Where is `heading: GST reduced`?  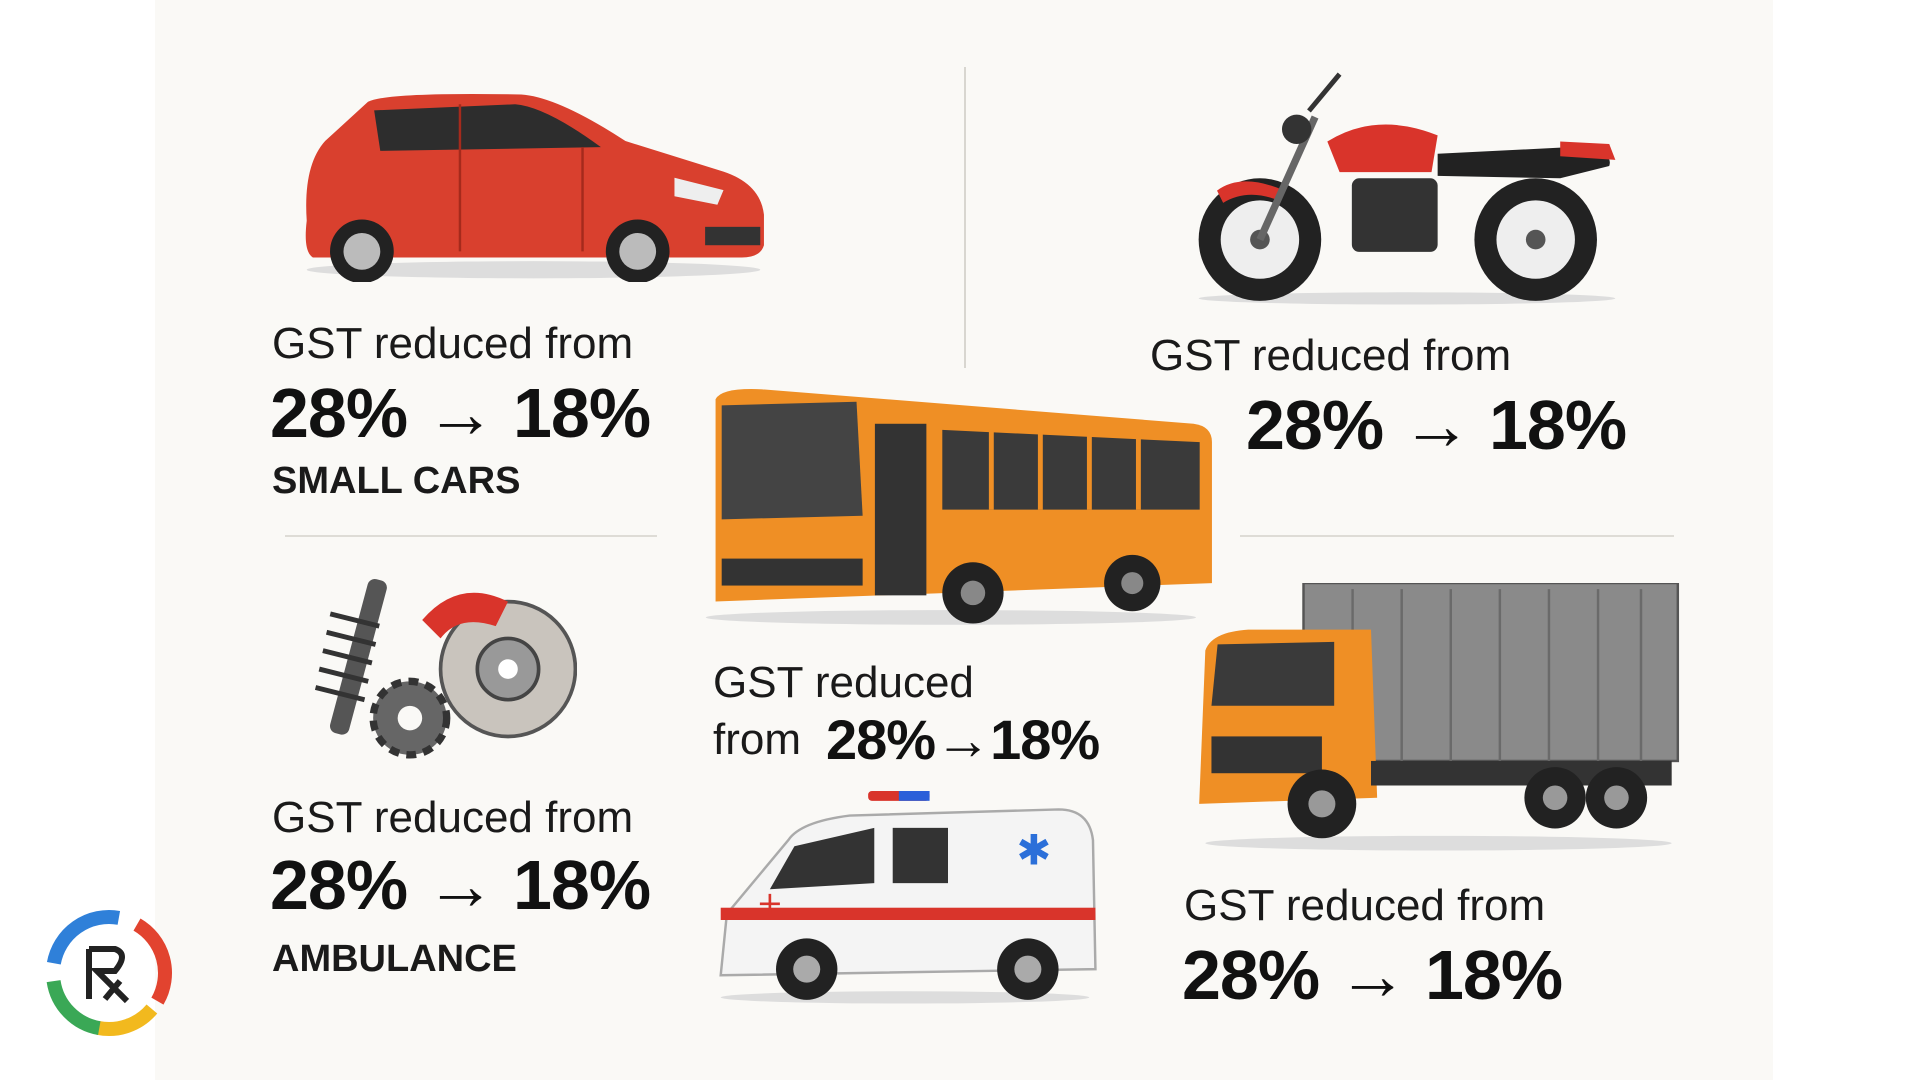 heading: GST reduced is located at coordinates (843, 682).